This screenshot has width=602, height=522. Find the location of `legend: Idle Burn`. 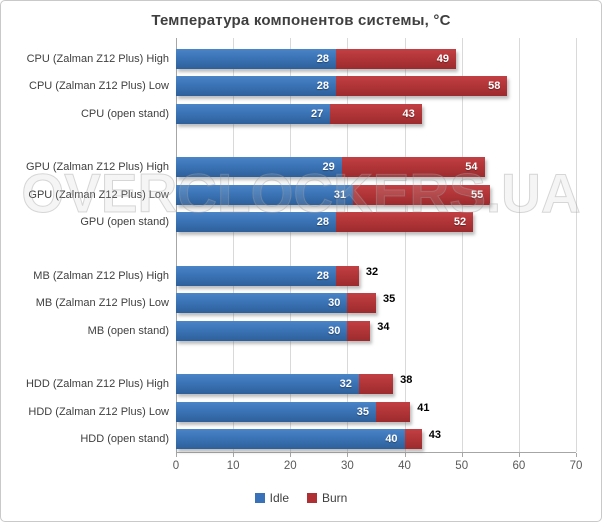

legend: Idle Burn is located at coordinates (301, 498).